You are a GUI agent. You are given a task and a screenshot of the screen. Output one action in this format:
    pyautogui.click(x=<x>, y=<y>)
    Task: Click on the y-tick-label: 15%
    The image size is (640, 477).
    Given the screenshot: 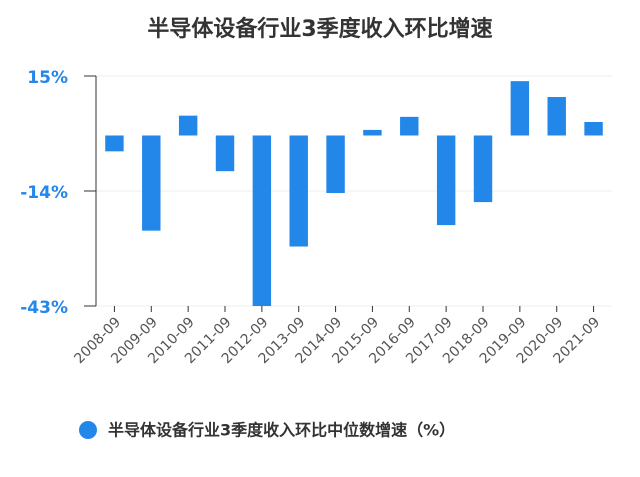 What is the action you would take?
    pyautogui.click(x=47, y=78)
    